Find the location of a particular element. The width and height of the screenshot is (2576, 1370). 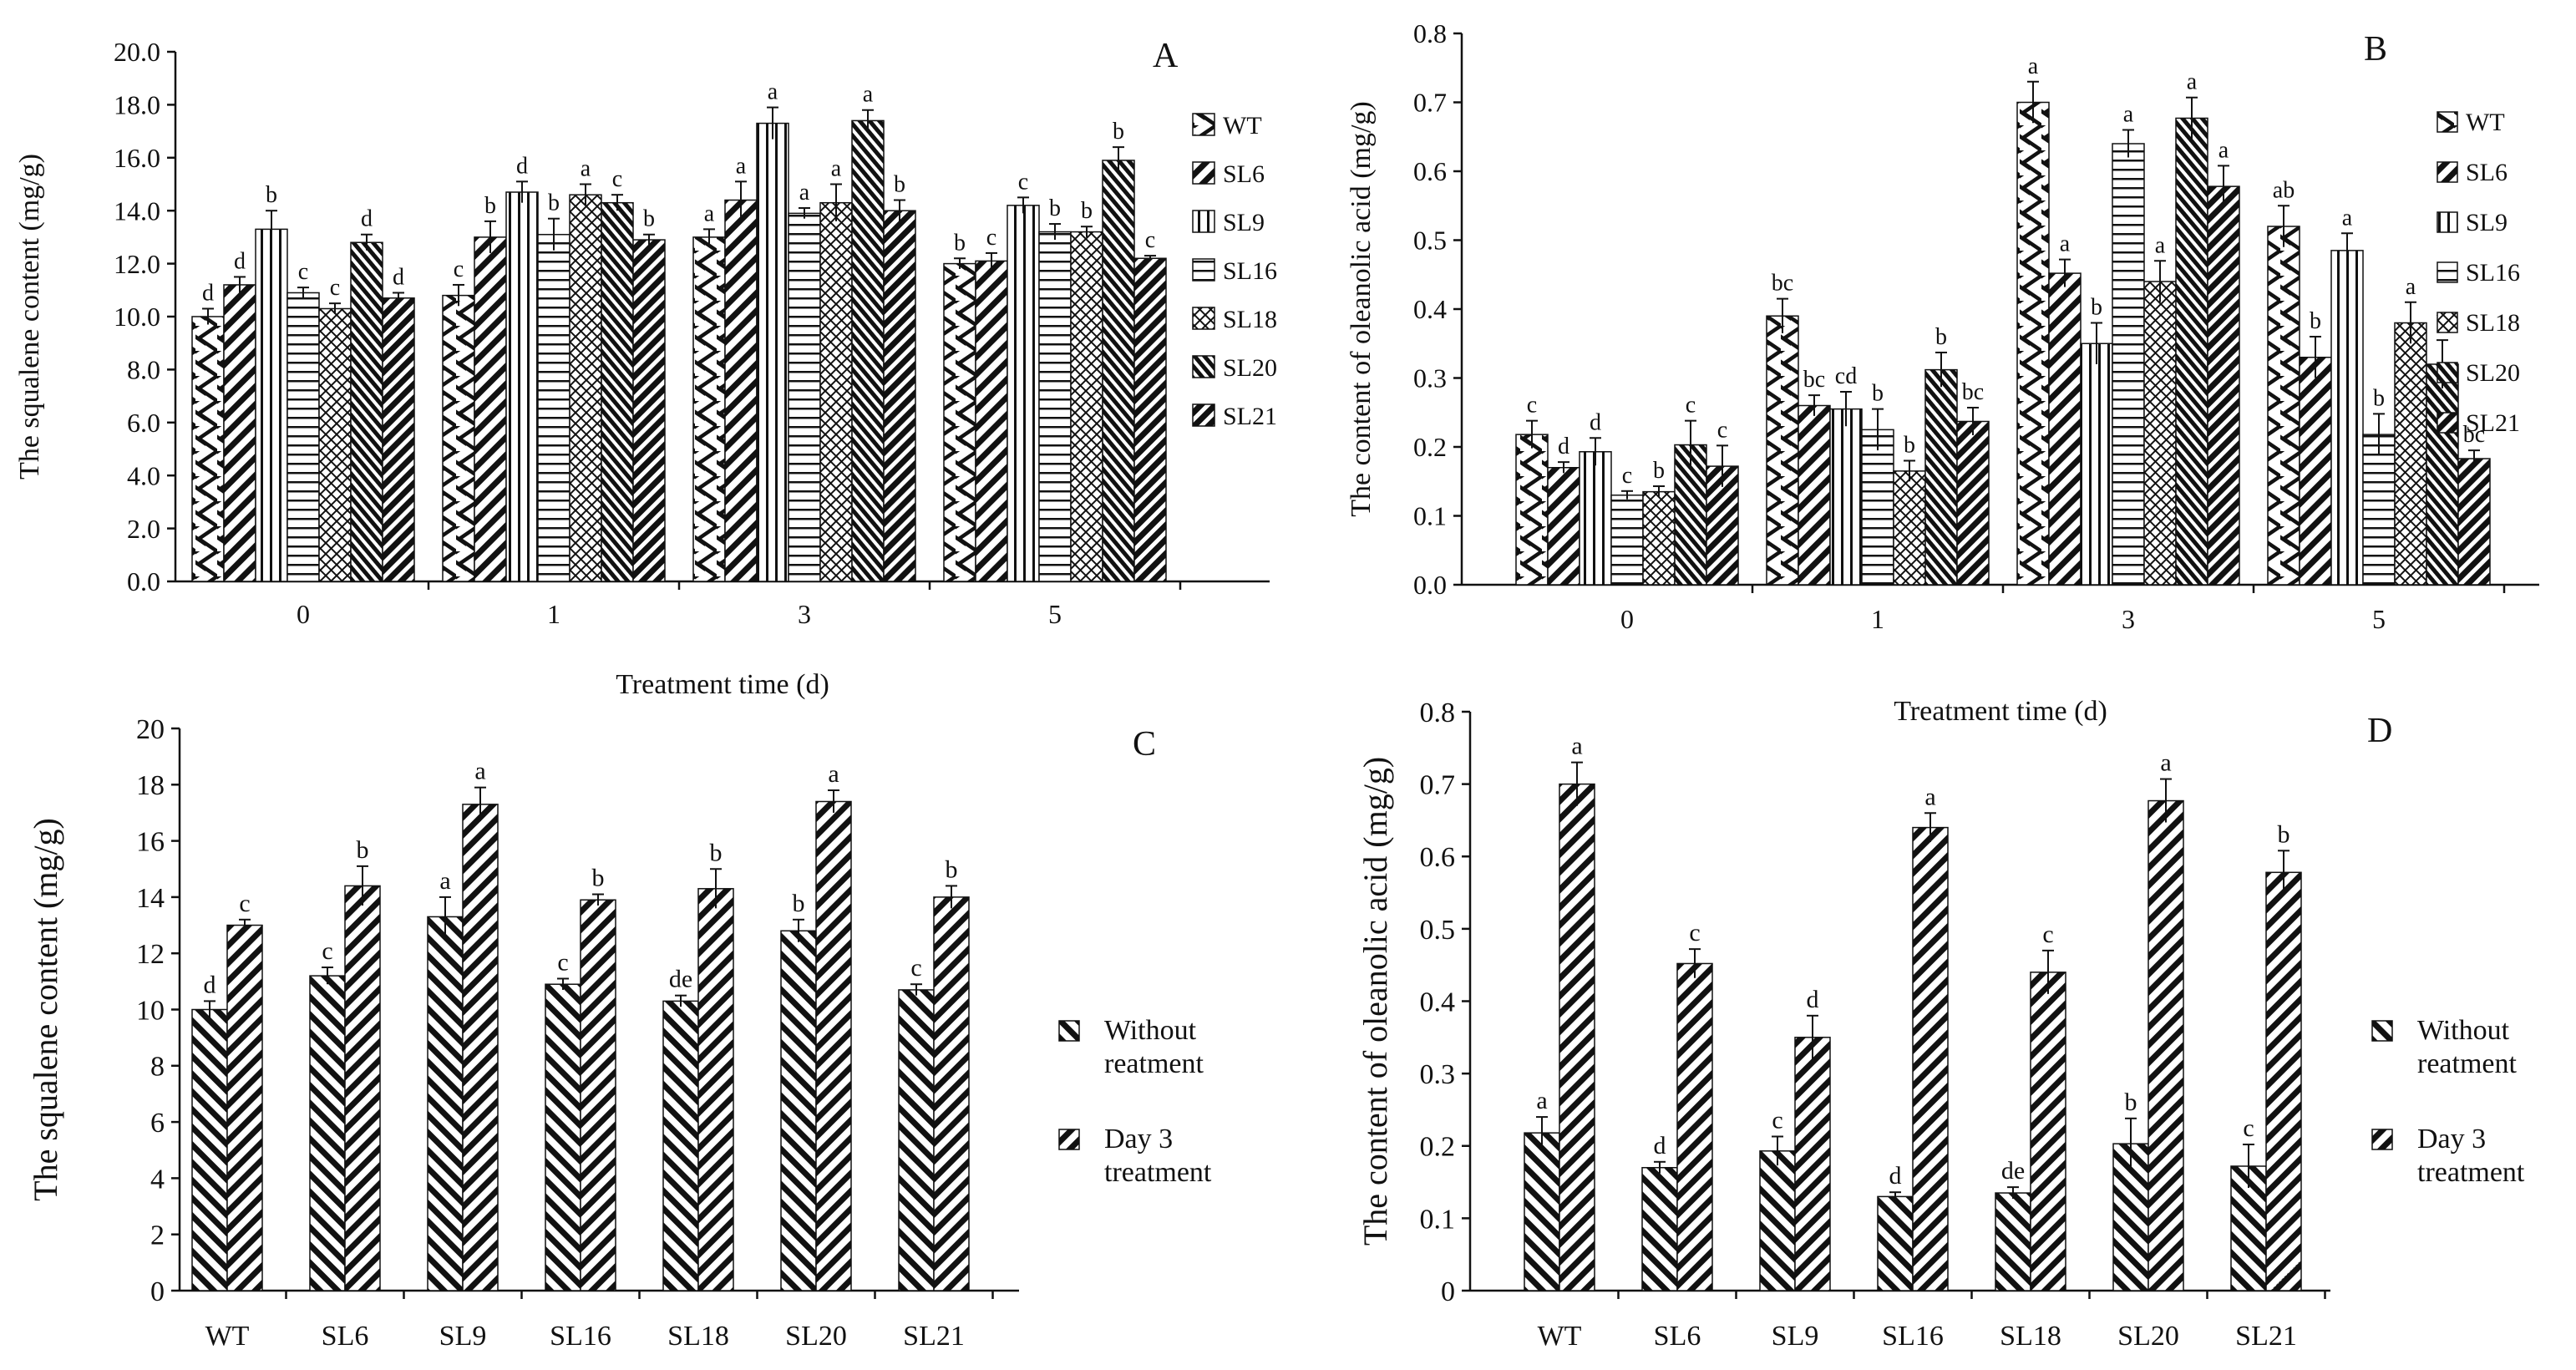

bar-Day-3-treatment-WT is located at coordinates (1577, 1037).